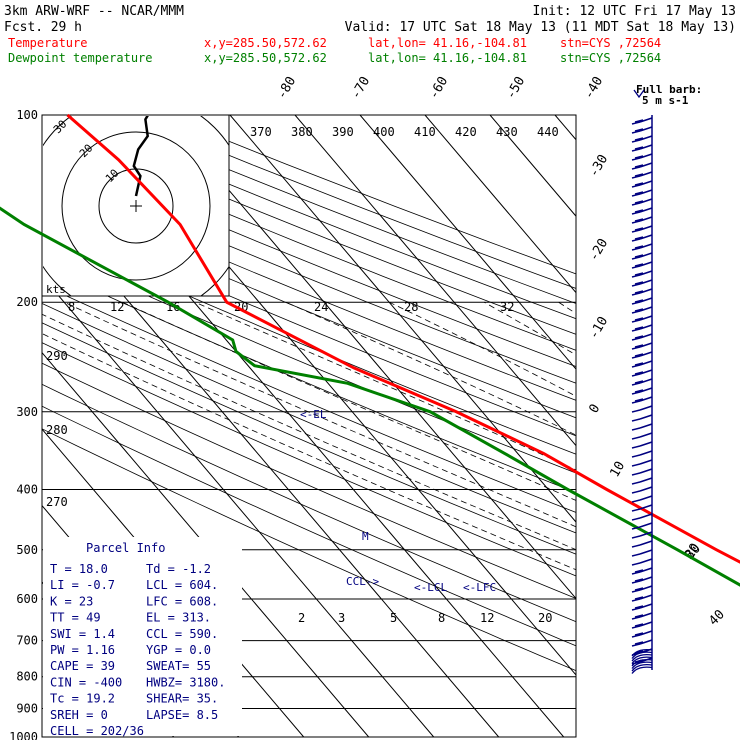 This screenshot has width=740, height=740. Describe the element at coordinates (71, 307) in the screenshot. I see `mixing-ratio-label-upper-8: 8` at that location.